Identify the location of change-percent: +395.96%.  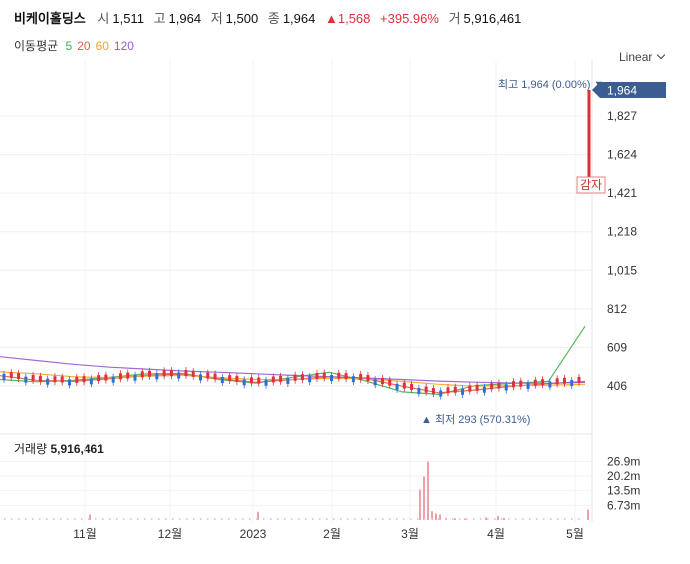
(409, 18).